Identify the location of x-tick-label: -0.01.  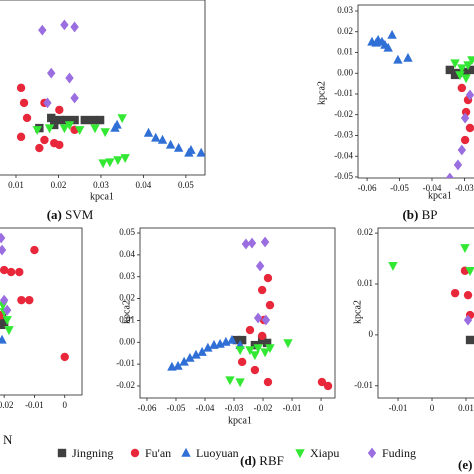
(398, 408).